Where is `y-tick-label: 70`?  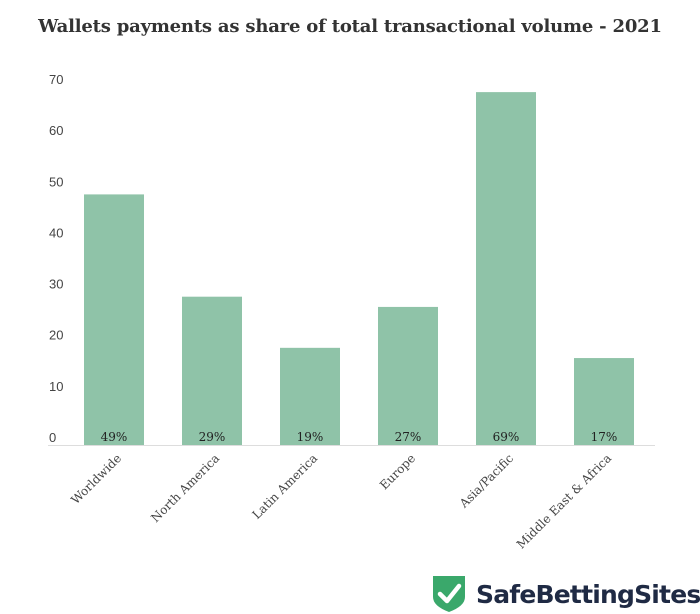
y-tick-label: 70 is located at coordinates (56, 79).